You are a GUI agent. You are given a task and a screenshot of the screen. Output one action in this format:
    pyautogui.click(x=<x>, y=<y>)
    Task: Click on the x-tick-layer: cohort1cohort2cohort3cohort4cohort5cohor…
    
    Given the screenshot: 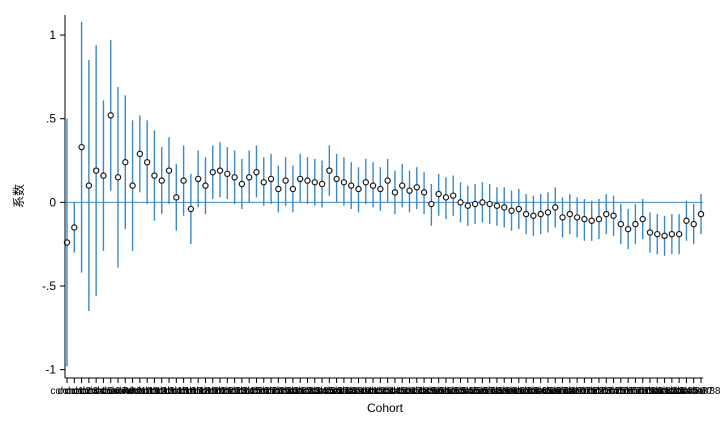 What is the action you would take?
    pyautogui.click(x=385, y=387)
    